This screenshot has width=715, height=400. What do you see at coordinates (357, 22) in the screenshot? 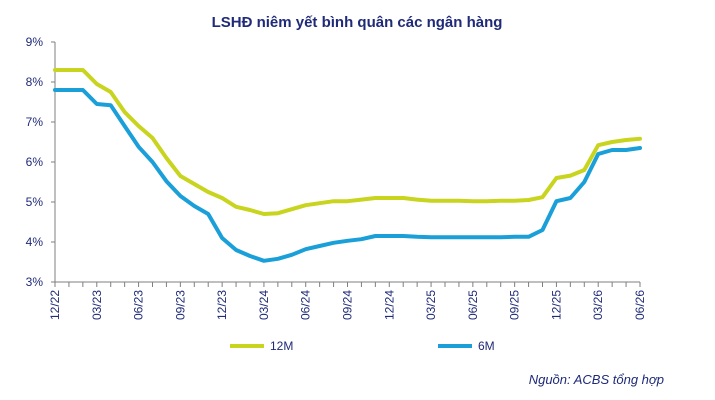
I see `chart-title: LSHĐ niêm yết bình quân các ngân hàng` at bounding box center [357, 22].